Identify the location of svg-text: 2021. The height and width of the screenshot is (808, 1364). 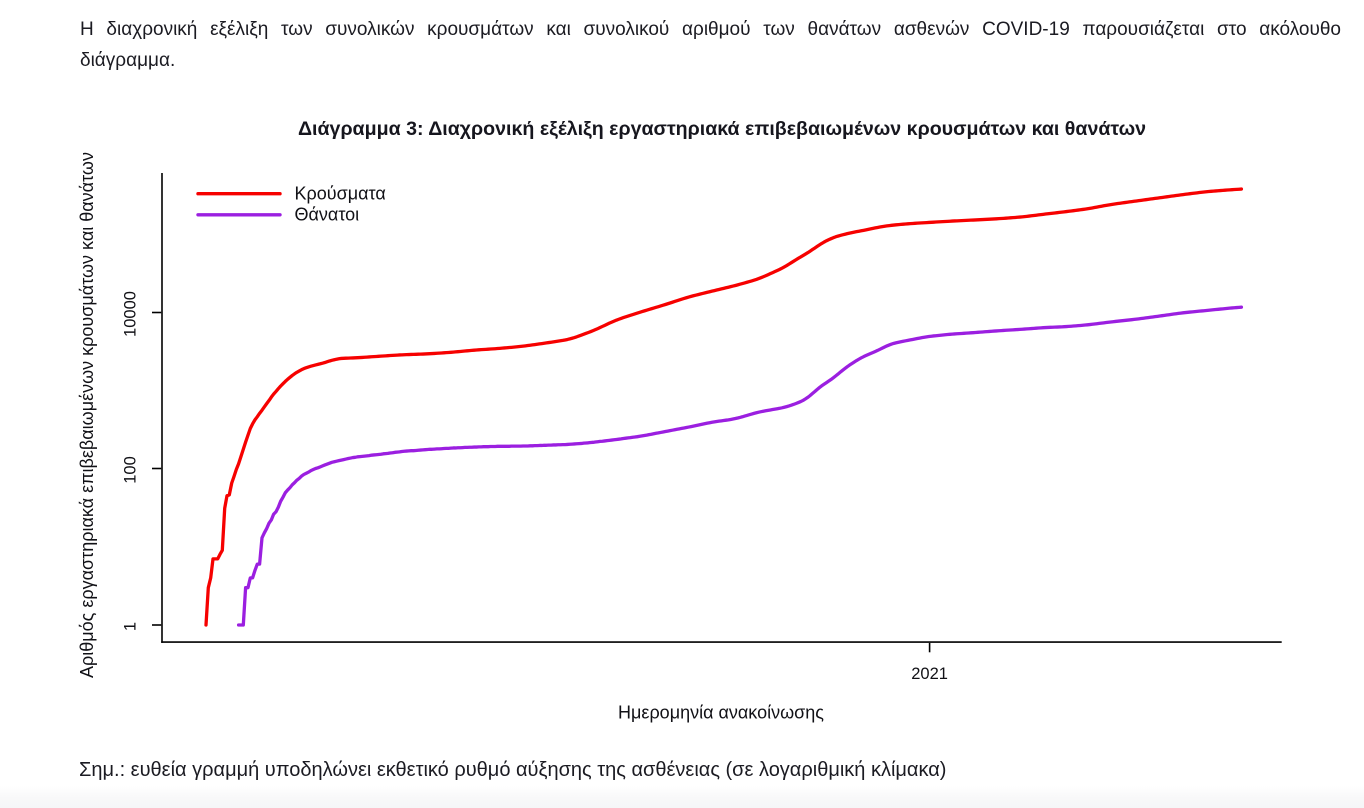
(929, 674).